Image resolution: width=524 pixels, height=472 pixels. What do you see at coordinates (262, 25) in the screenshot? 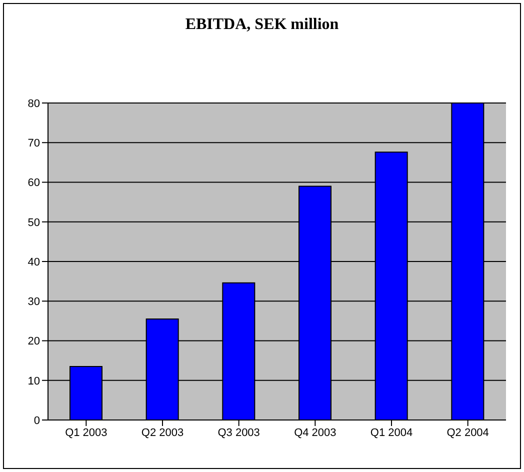
I see `chart-title: EBITDA, SEK million` at bounding box center [262, 25].